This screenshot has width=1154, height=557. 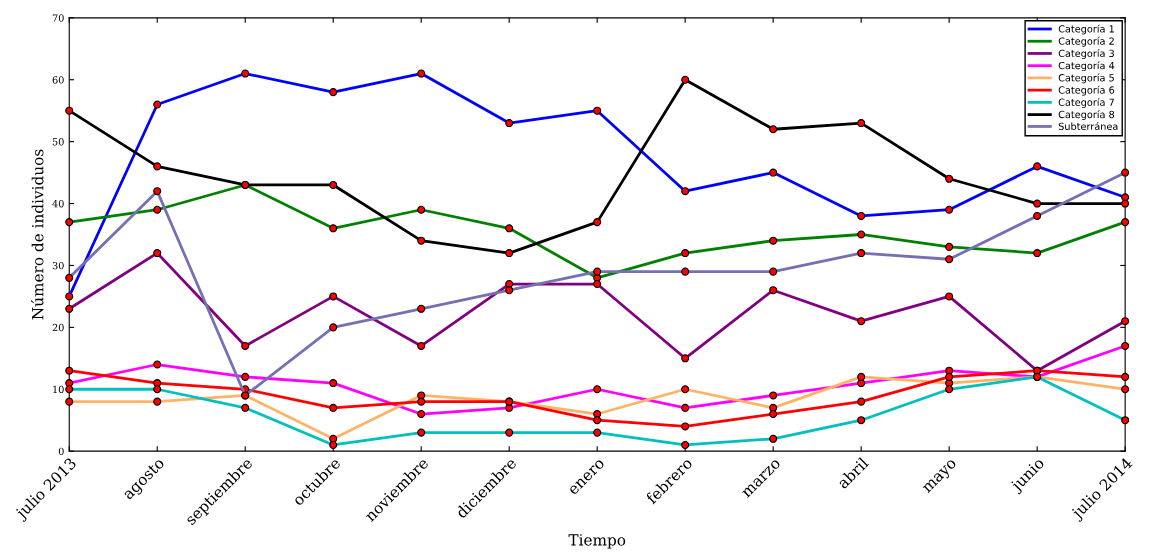 I want to click on legend-label: Categoría 7, so click(x=1086, y=103).